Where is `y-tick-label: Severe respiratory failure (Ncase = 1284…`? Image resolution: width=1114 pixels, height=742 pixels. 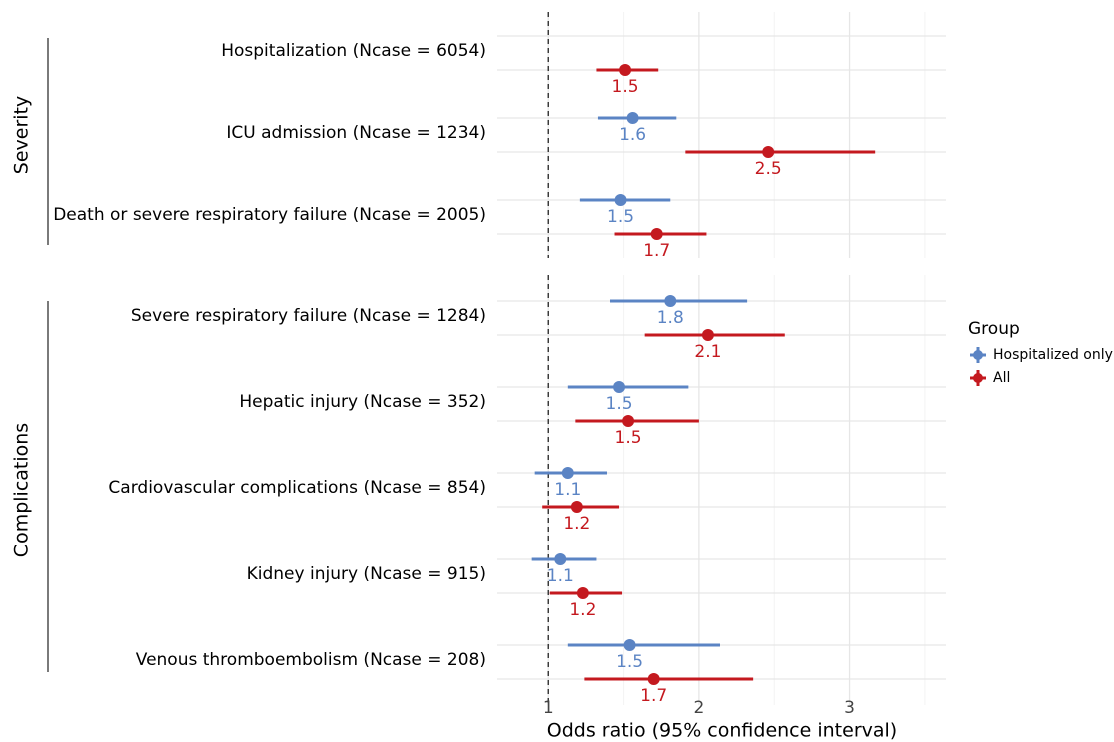 y-tick-label: Severe respiratory failure (Ncase = 1284… is located at coordinates (308, 316).